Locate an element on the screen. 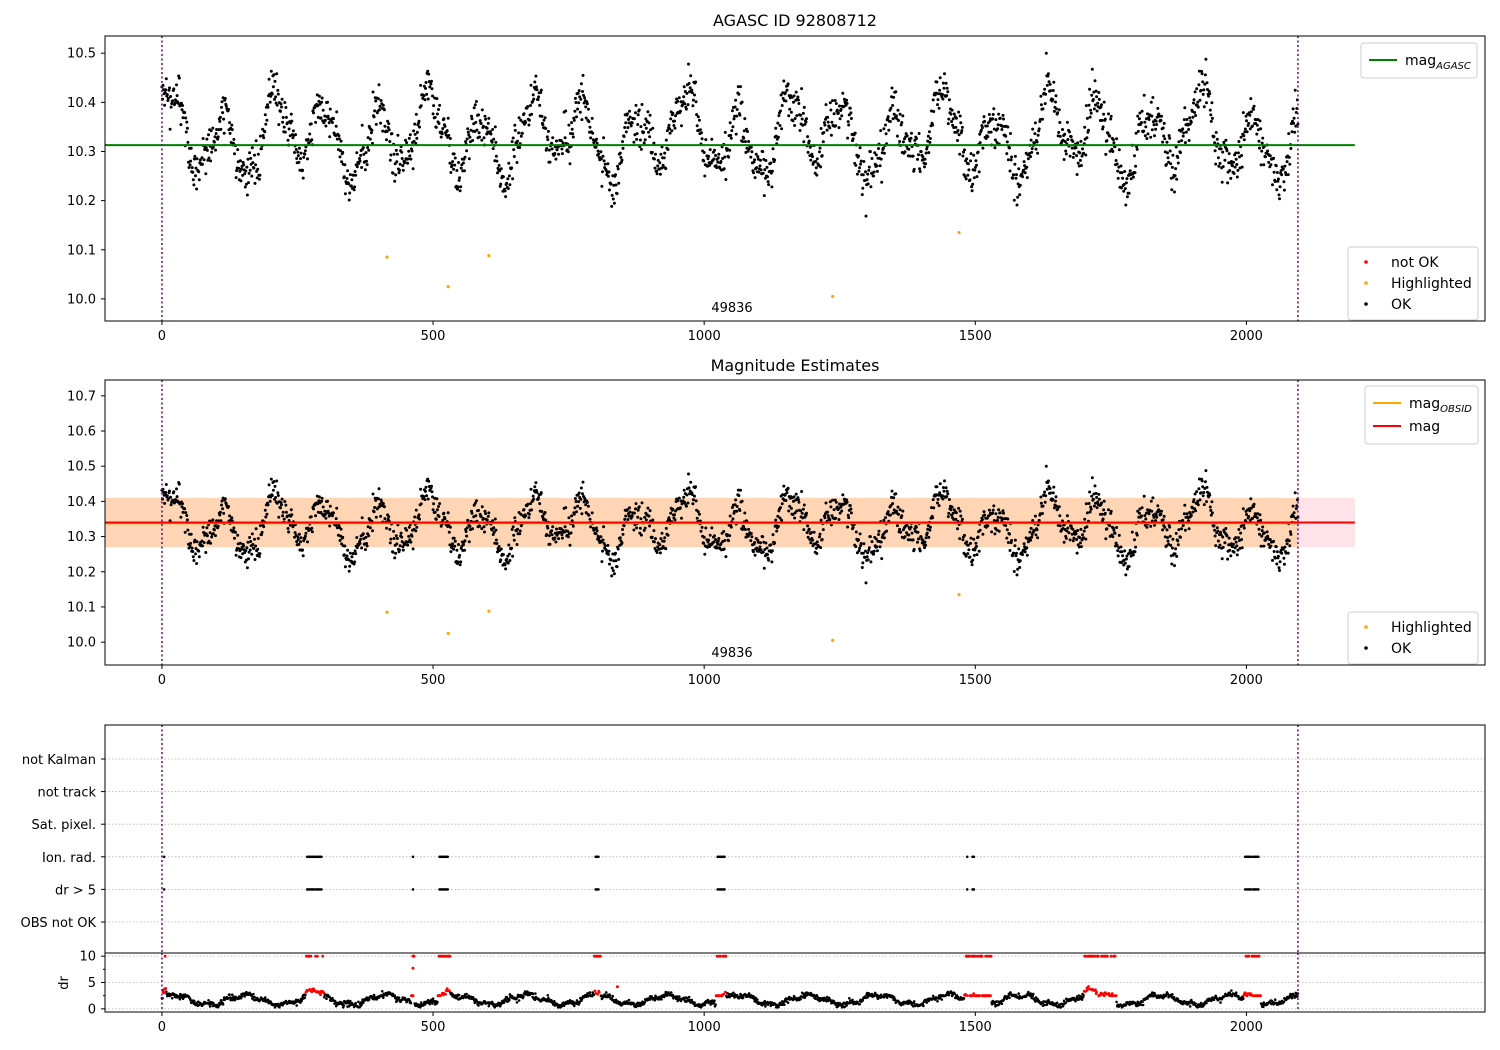 The image size is (1500, 1050). x-tick-label: 0 is located at coordinates (162, 680).